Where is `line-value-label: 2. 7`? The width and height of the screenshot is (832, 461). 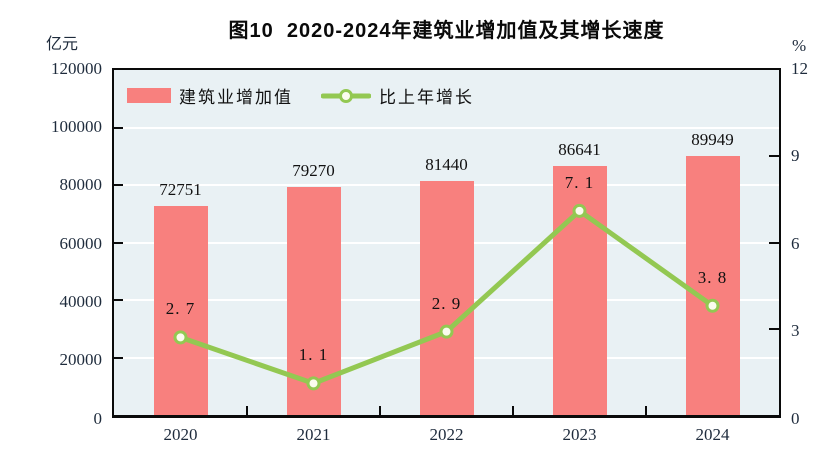 line-value-label: 2. 7 is located at coordinates (180, 309).